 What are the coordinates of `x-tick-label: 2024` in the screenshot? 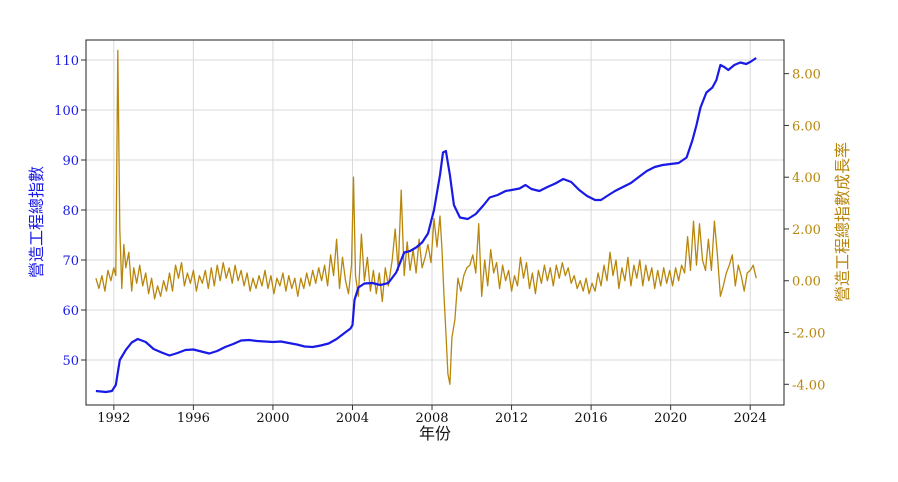 It's located at (750, 418).